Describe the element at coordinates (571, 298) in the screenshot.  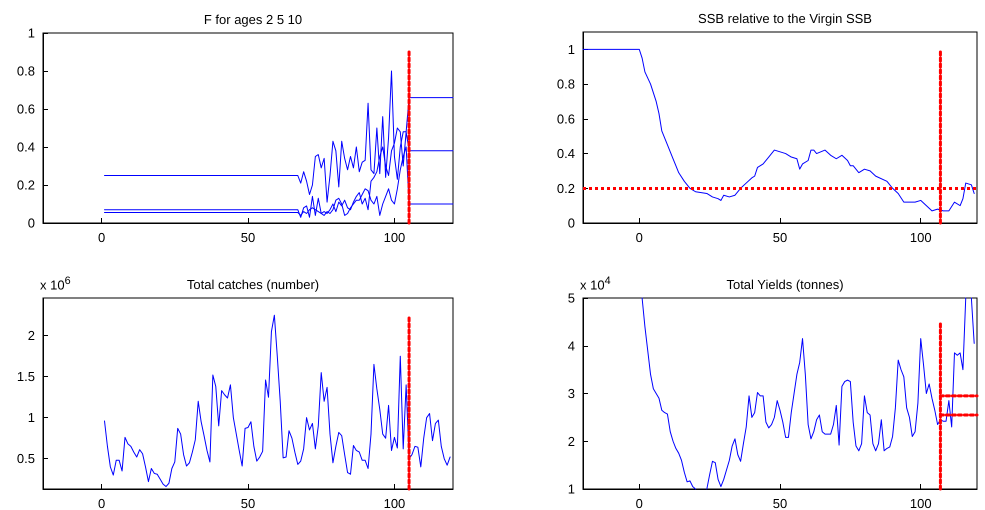
I see `y-tick-label: 5` at that location.